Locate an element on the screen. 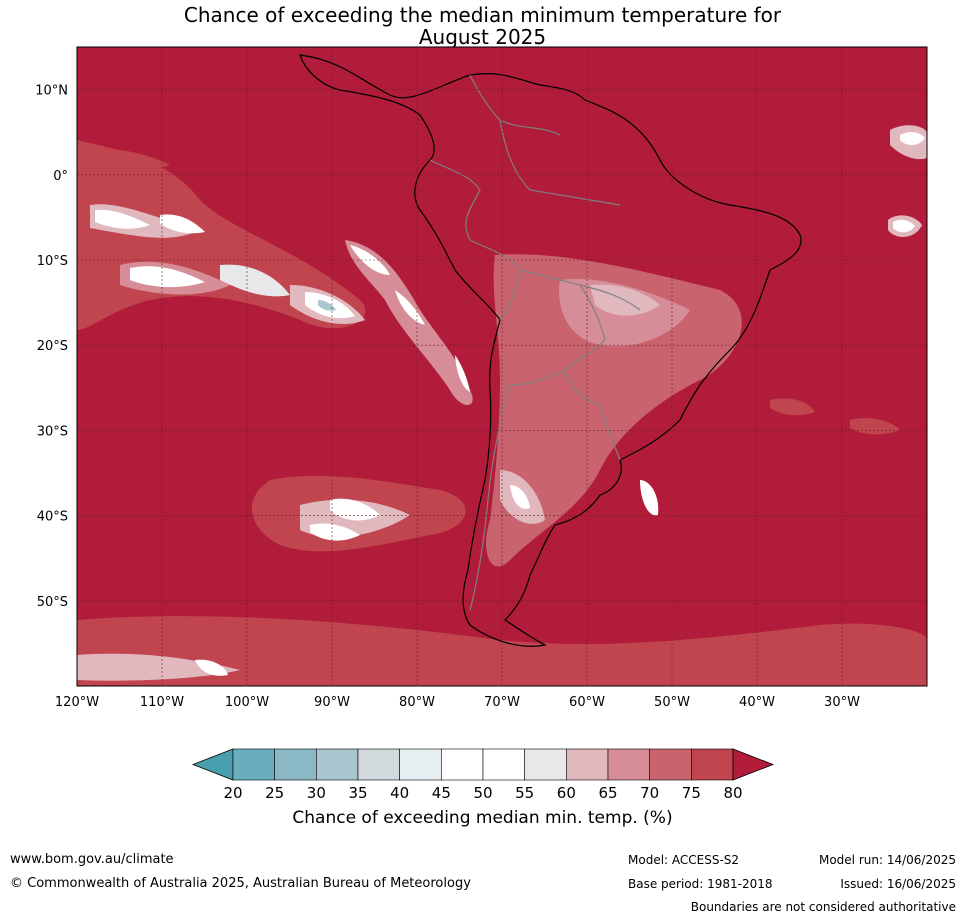  longitude-label: 110°W is located at coordinates (162, 702).